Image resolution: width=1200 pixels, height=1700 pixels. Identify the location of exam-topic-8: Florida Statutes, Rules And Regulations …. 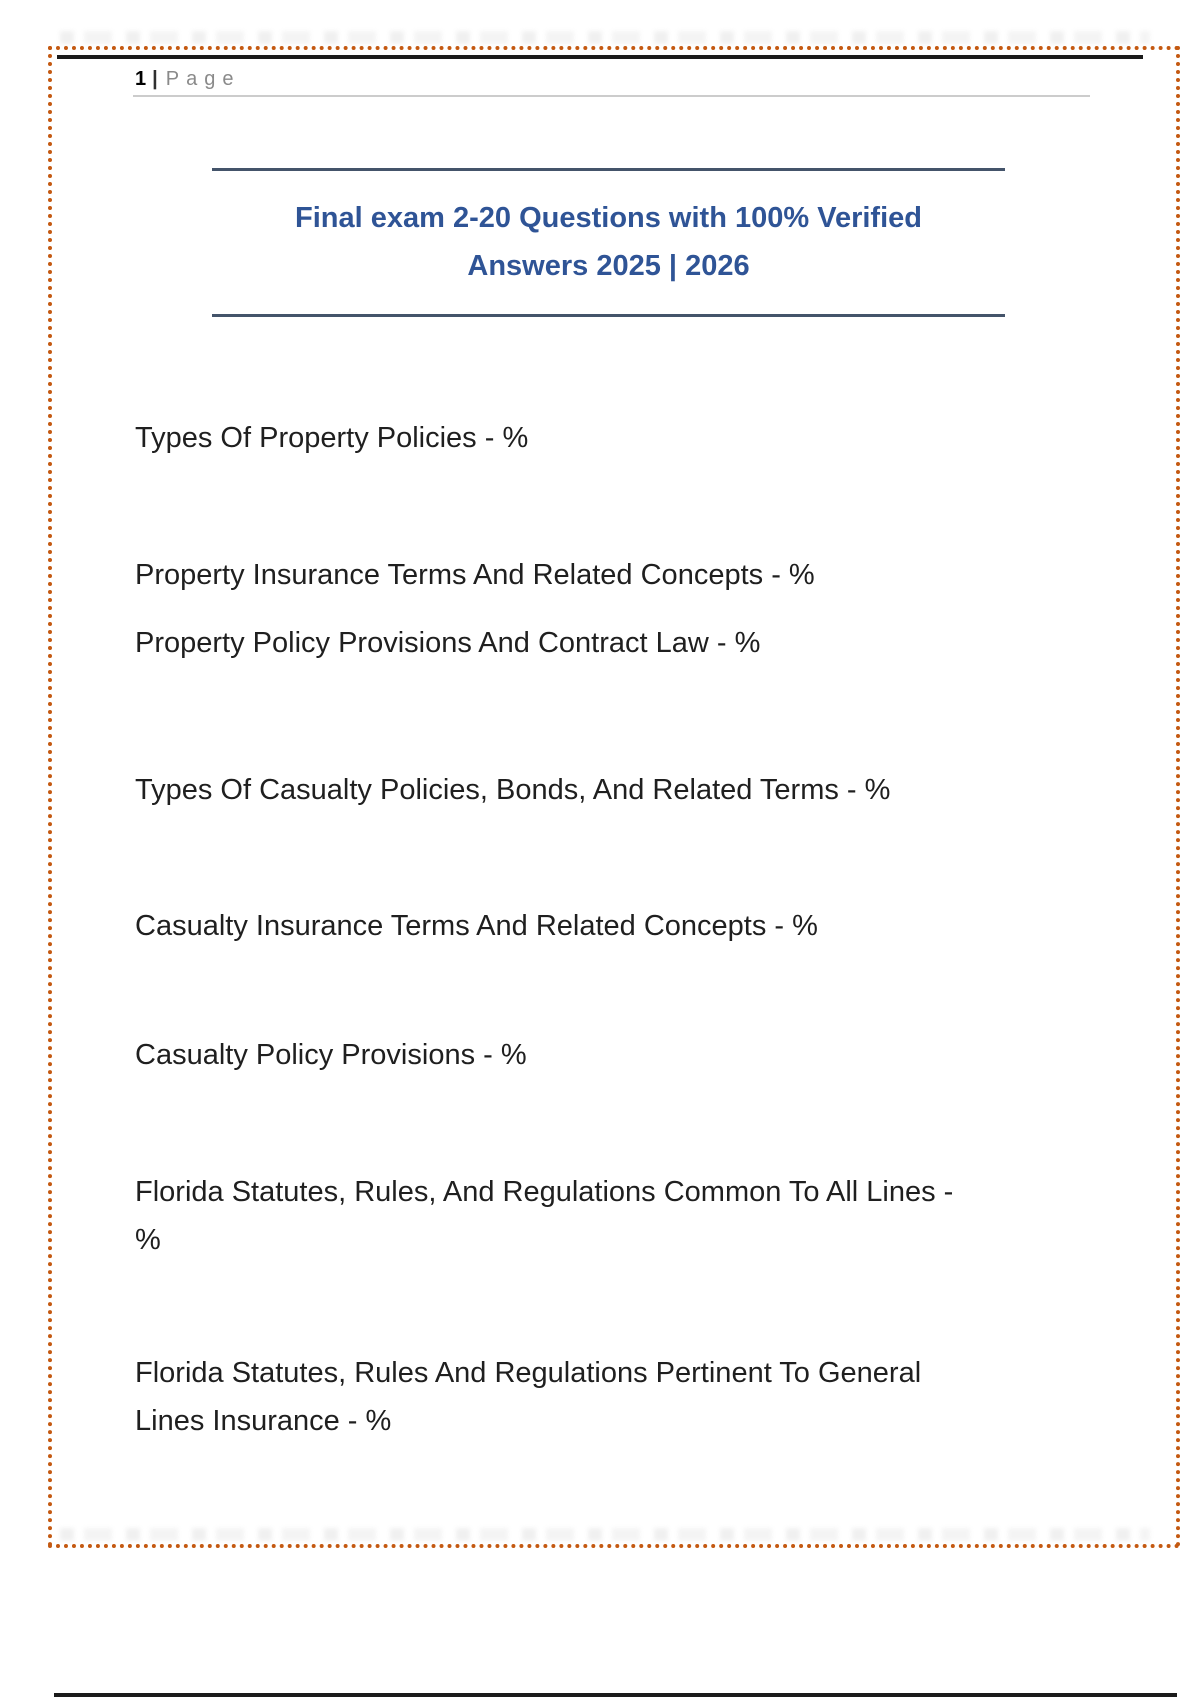
(528, 1397).